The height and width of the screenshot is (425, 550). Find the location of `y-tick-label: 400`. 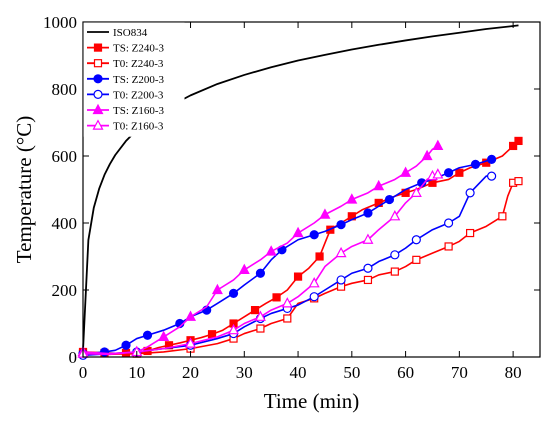

y-tick-label: 400 is located at coordinates (65, 223).